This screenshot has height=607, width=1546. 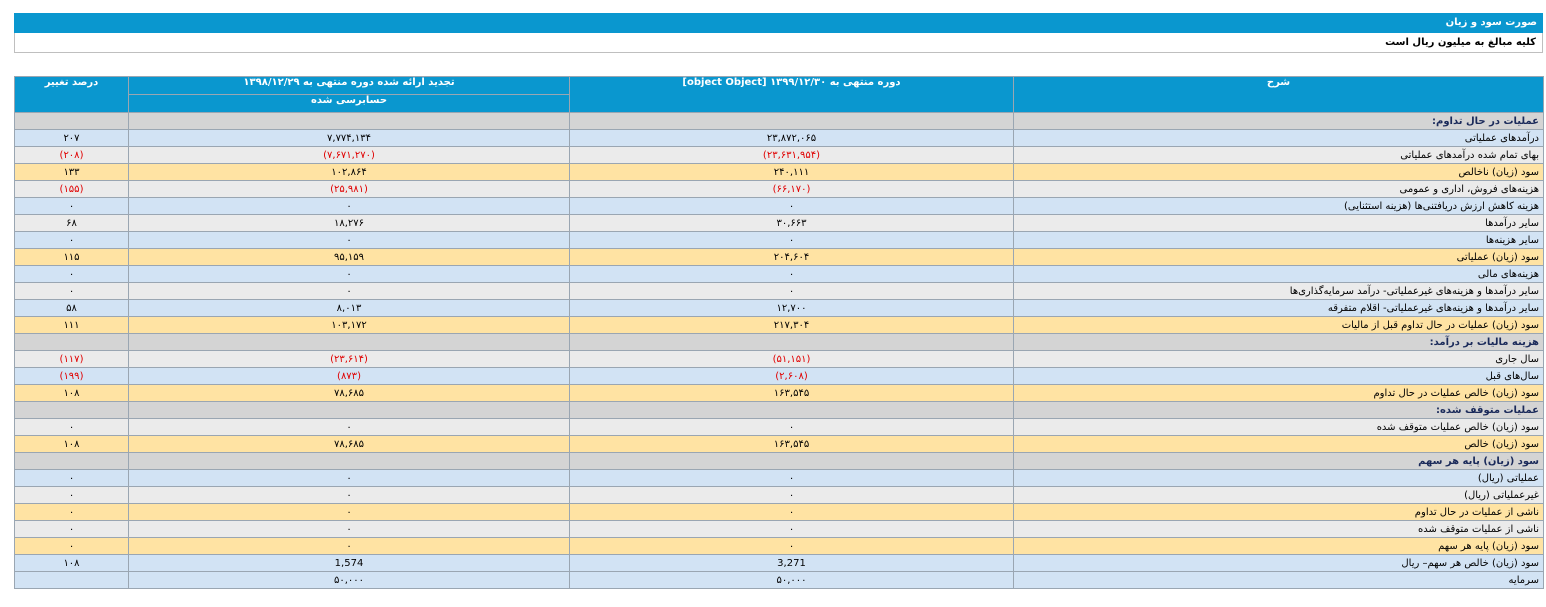 What do you see at coordinates (1278, 478) in the screenshot?
I see `row-label: عملیاتی (ریال)` at bounding box center [1278, 478].